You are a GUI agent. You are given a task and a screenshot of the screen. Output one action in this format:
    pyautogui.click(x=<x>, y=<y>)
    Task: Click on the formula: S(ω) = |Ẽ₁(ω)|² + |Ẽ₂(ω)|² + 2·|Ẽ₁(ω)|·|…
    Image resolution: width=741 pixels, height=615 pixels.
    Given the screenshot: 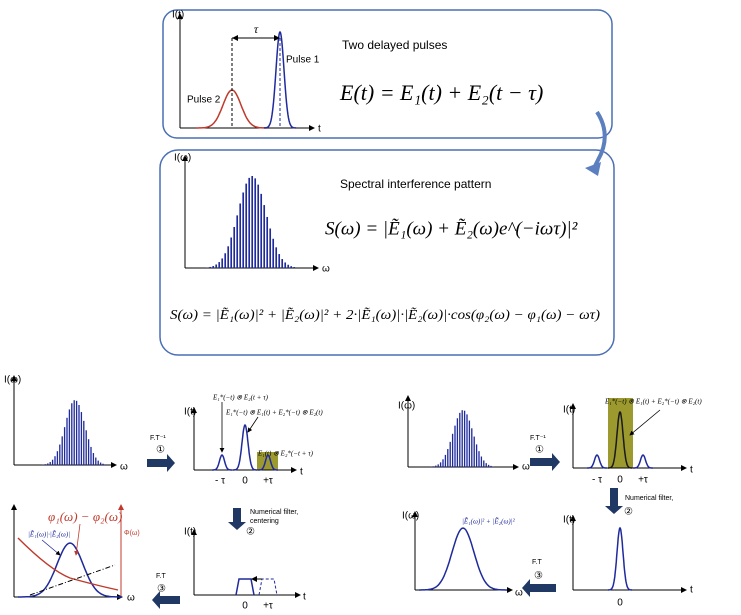 What is the action you would take?
    pyautogui.click(x=385, y=314)
    